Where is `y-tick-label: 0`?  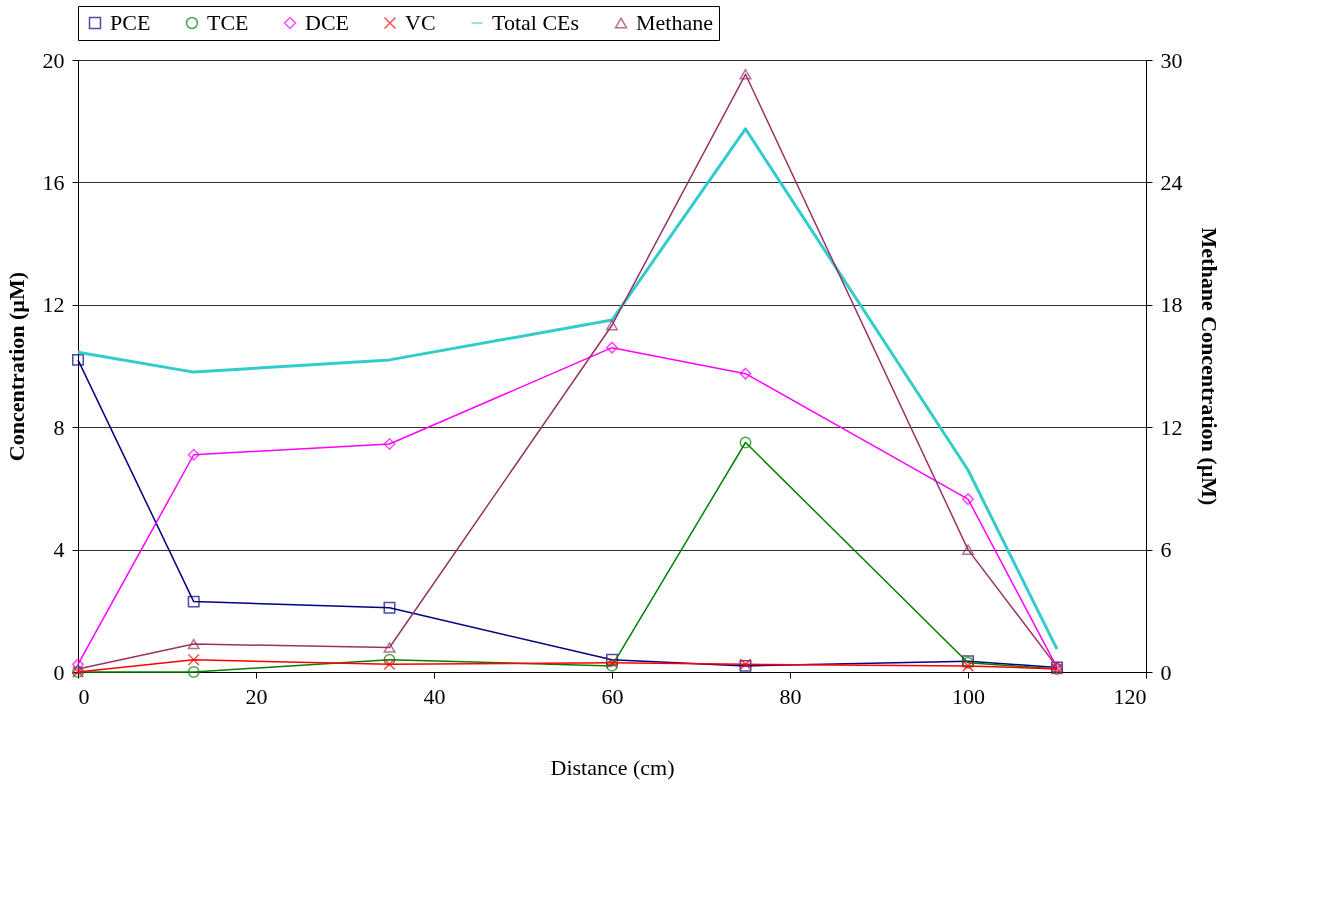
y-tick-label: 0 is located at coordinates (59, 672).